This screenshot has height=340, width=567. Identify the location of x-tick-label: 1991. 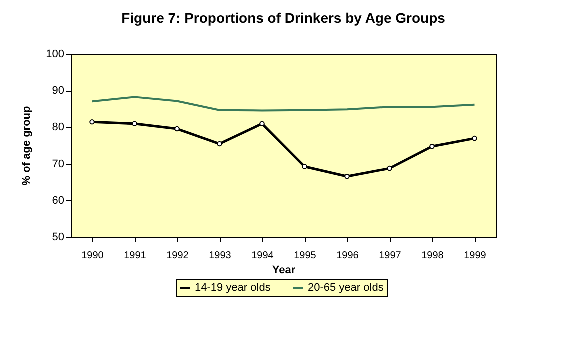
(135, 256).